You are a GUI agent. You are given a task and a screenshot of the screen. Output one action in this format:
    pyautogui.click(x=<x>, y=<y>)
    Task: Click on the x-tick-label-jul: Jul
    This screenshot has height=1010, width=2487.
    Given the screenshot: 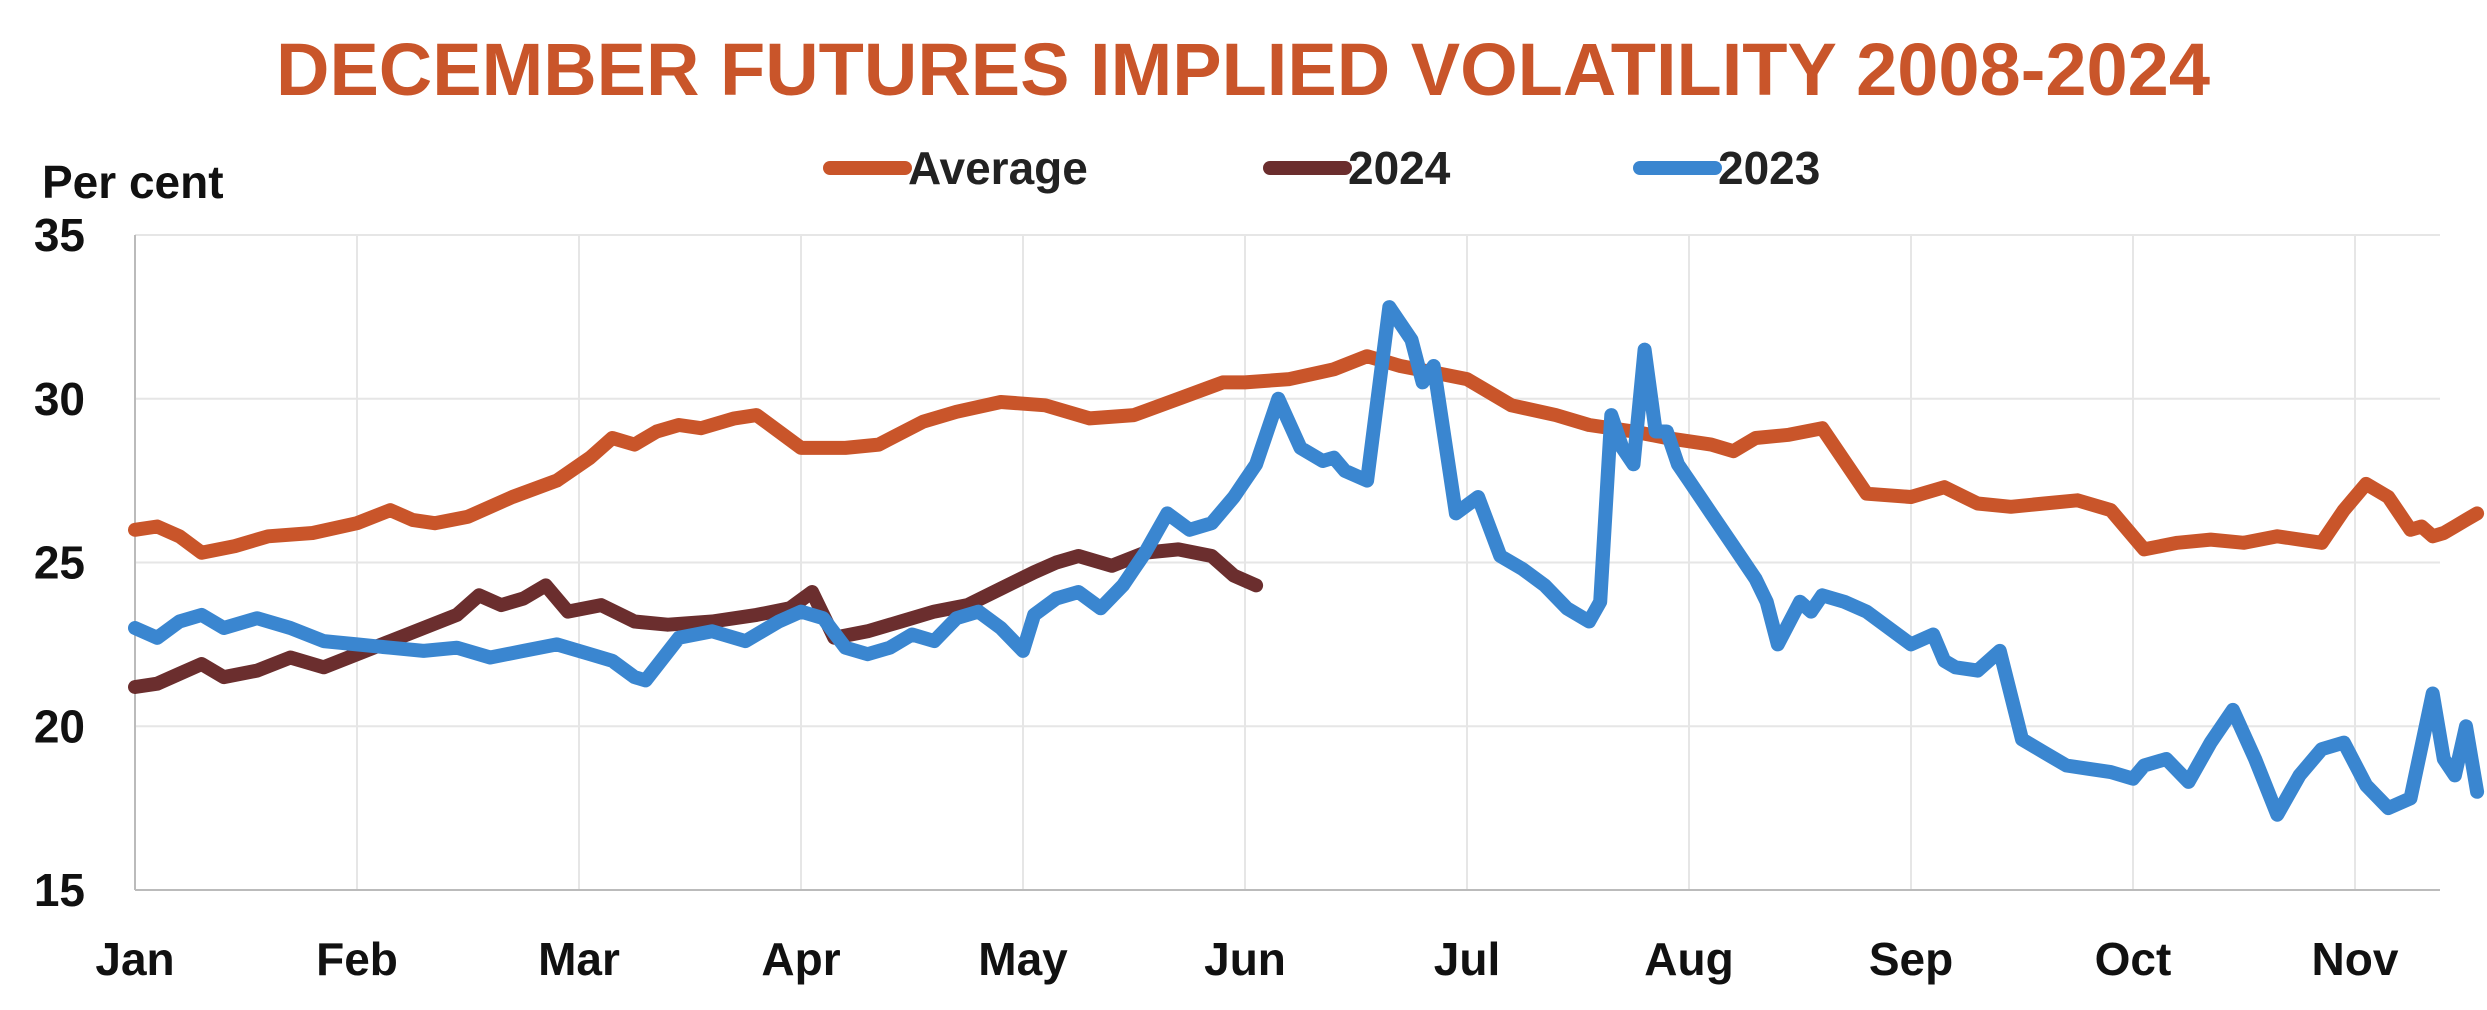 What is the action you would take?
    pyautogui.click(x=1467, y=959)
    